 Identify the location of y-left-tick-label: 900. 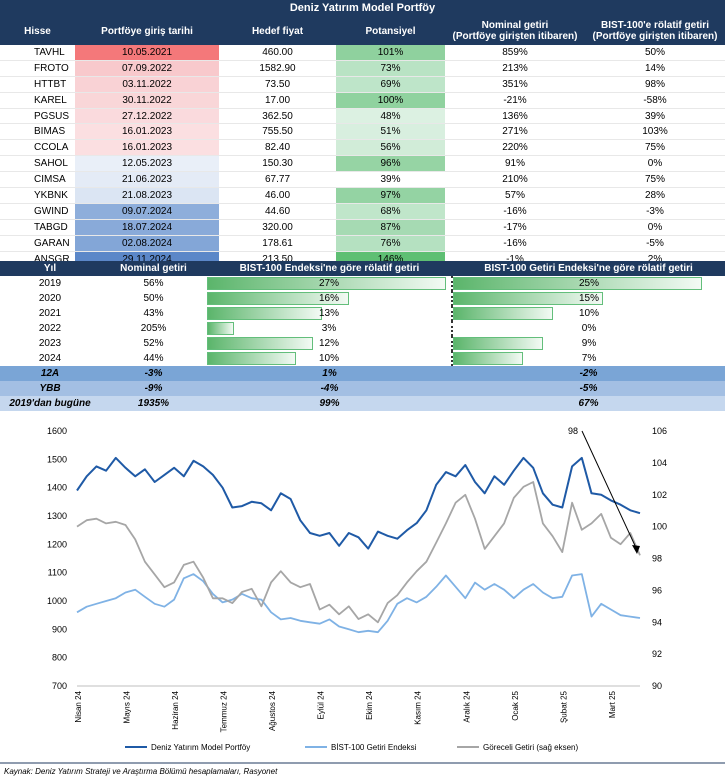
(59, 629).